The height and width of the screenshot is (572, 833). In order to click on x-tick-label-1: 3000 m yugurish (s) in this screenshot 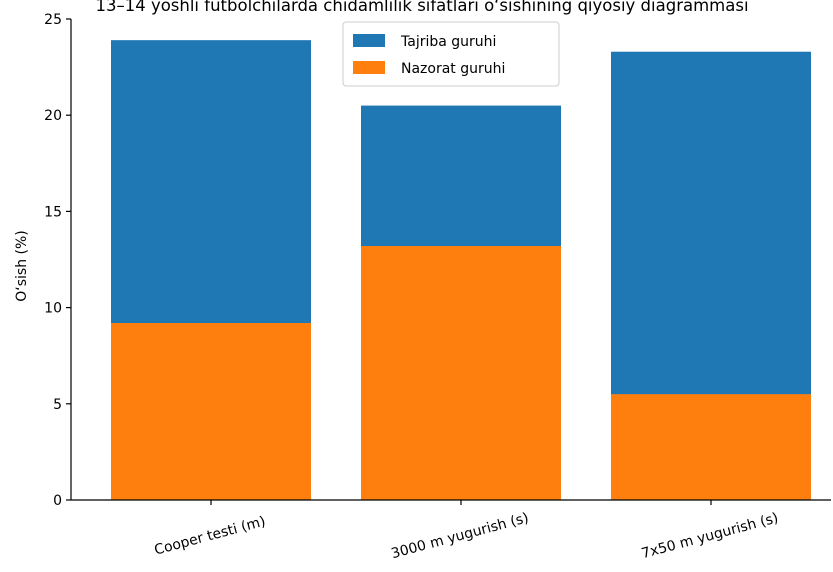, I will do `click(460, 536)`.